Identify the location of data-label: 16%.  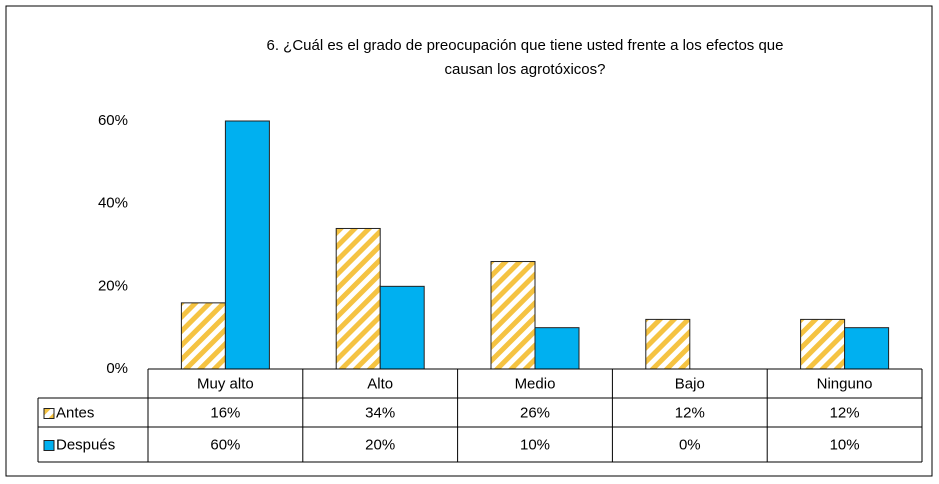
(225, 412).